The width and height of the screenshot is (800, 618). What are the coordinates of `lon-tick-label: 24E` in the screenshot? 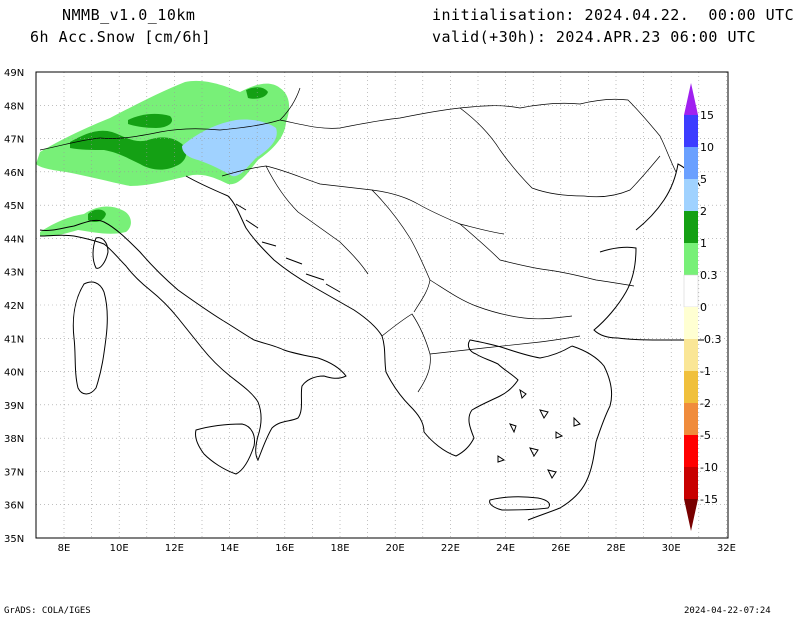 It's located at (505, 548).